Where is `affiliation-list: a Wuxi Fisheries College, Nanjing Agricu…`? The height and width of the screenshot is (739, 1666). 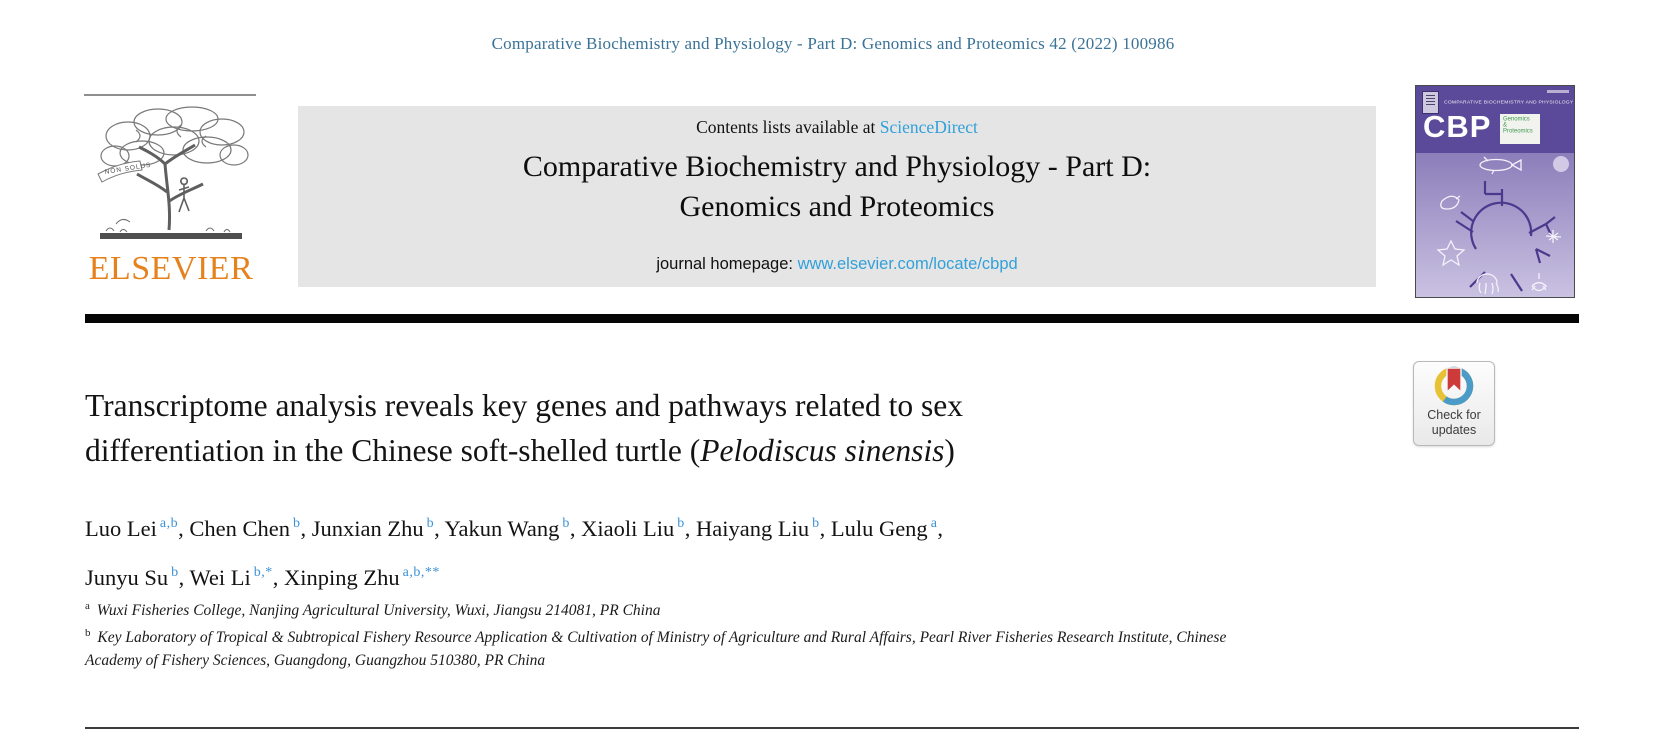
affiliation-list: a Wuxi Fisheries College, Nanjing Agricu… is located at coordinates (682, 633).